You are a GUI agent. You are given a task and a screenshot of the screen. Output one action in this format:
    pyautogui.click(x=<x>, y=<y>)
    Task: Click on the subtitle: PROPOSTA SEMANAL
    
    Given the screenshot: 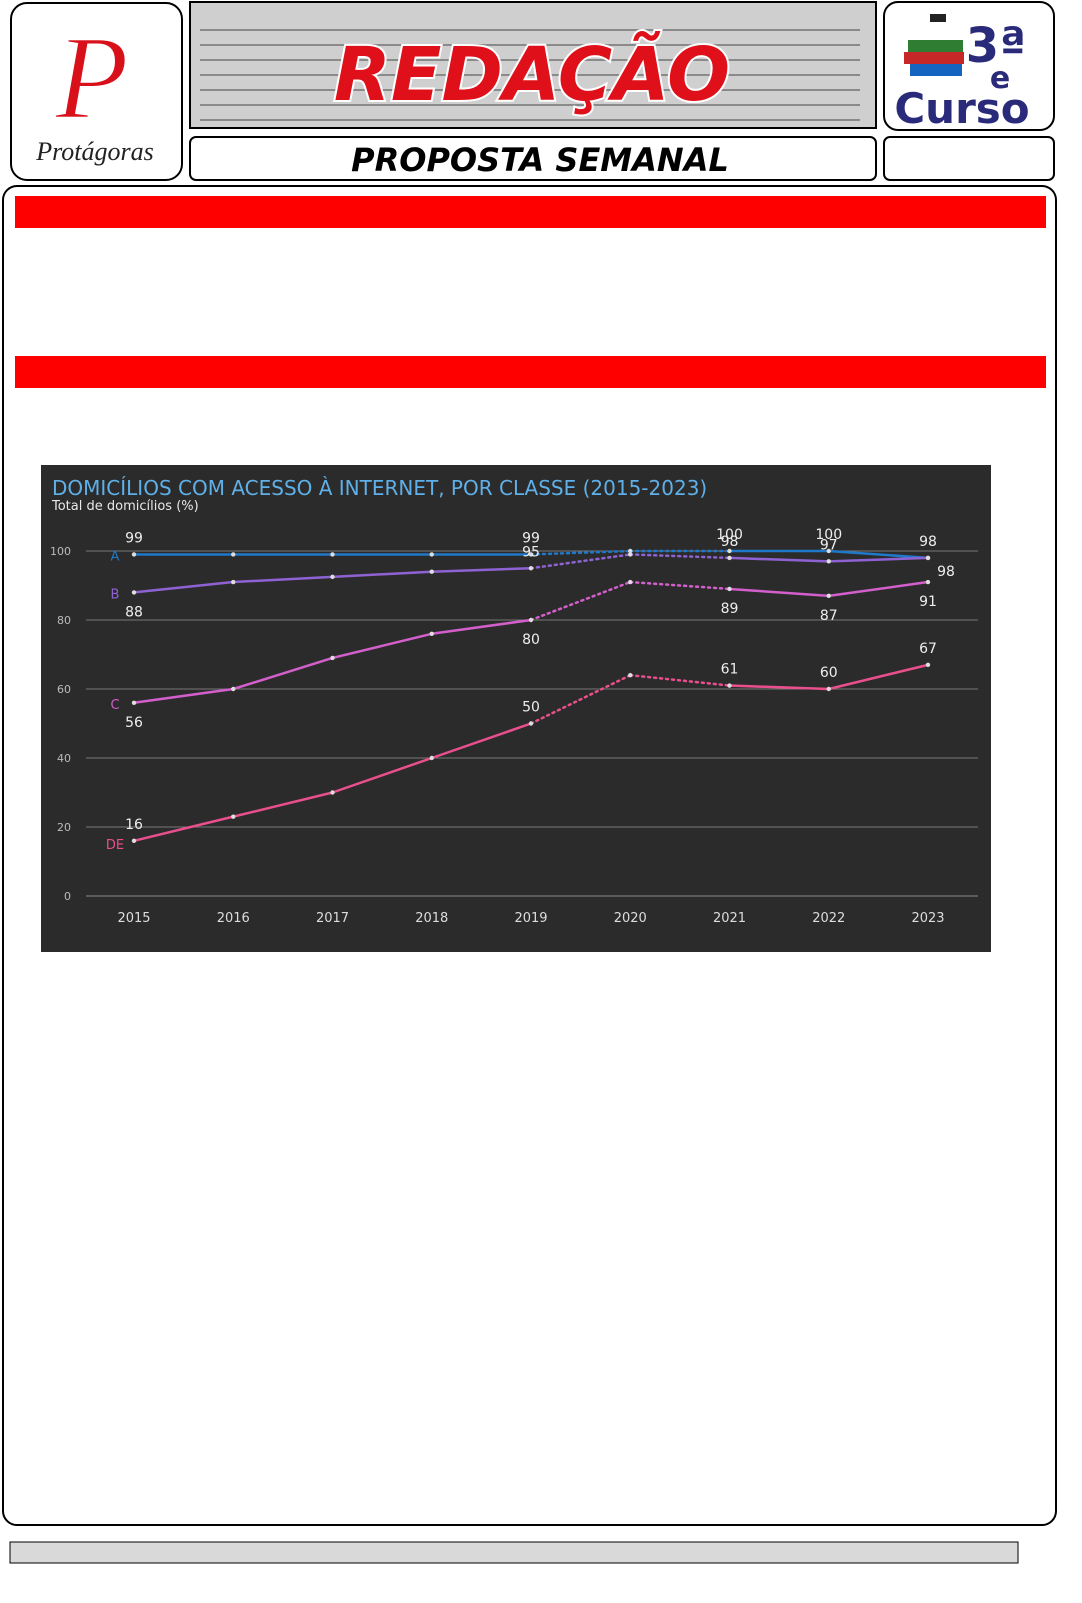 What is the action you would take?
    pyautogui.click(x=540, y=160)
    